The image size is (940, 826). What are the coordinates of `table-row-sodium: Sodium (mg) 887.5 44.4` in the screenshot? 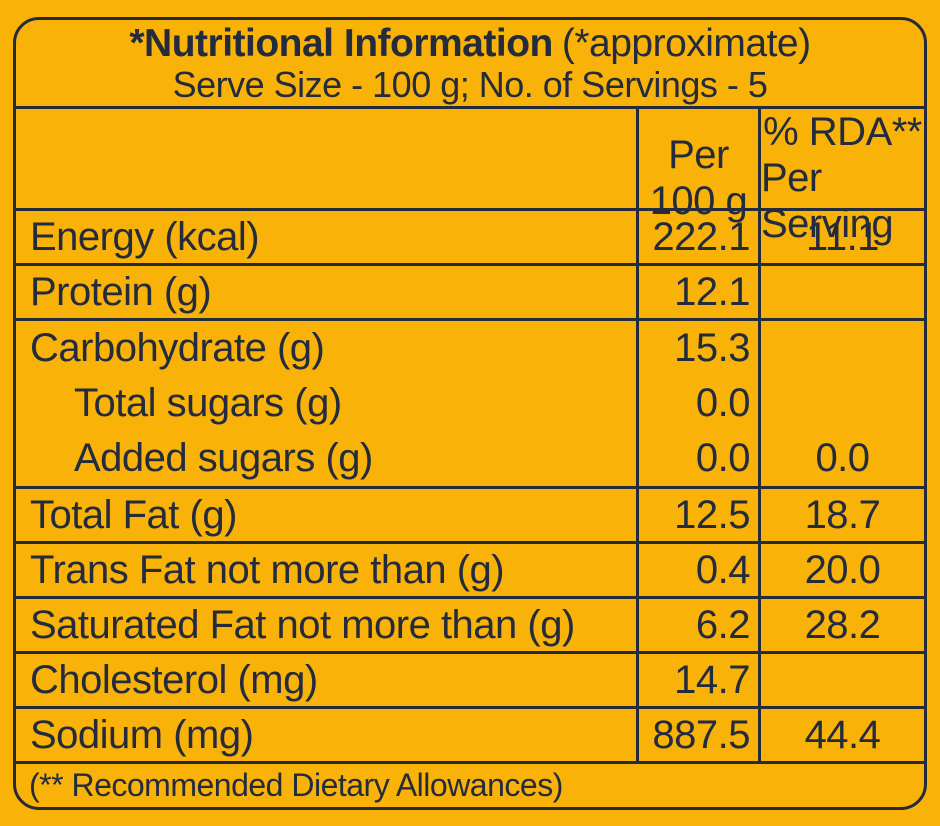 It's located at (470, 733).